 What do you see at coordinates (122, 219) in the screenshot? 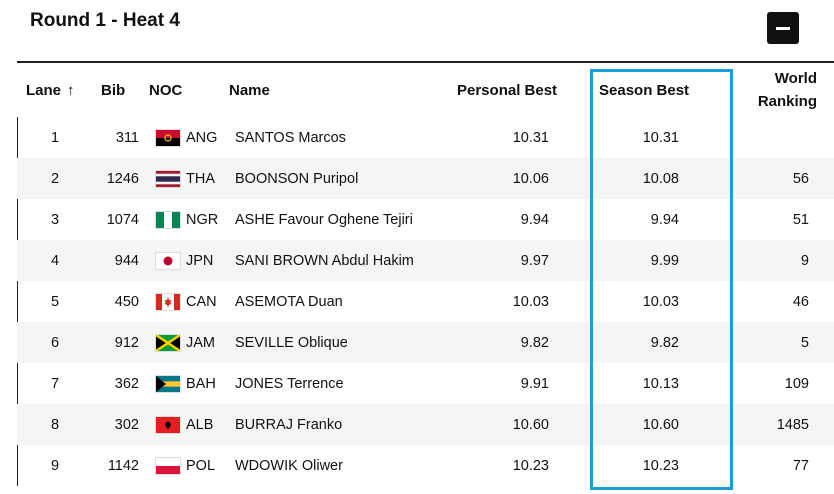
I see `cell-bib: 1074` at bounding box center [122, 219].